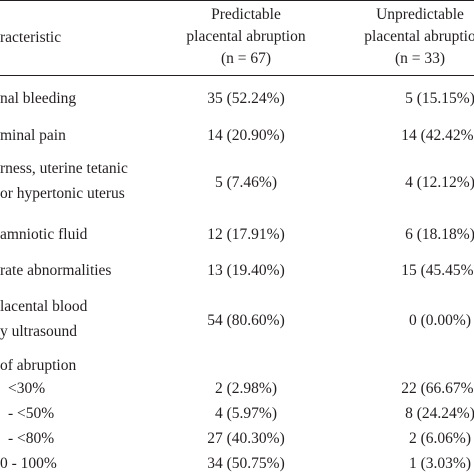 This screenshot has height=474, width=474. What do you see at coordinates (437, 135) in the screenshot?
I see `row-unpredictable-value: 14 (42.42%)` at bounding box center [437, 135].